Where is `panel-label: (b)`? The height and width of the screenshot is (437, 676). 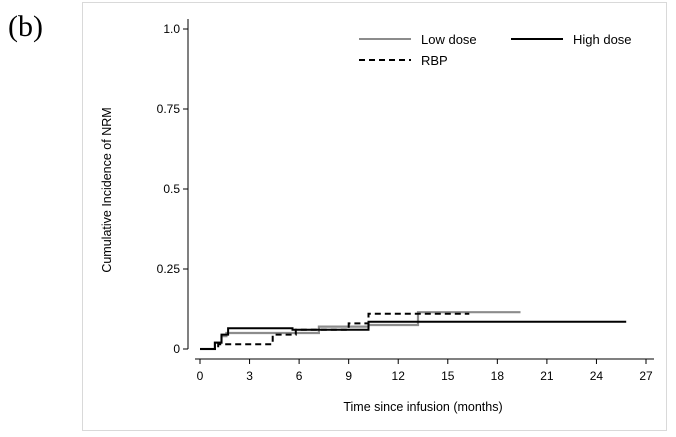 panel-label: (b) is located at coordinates (25, 26).